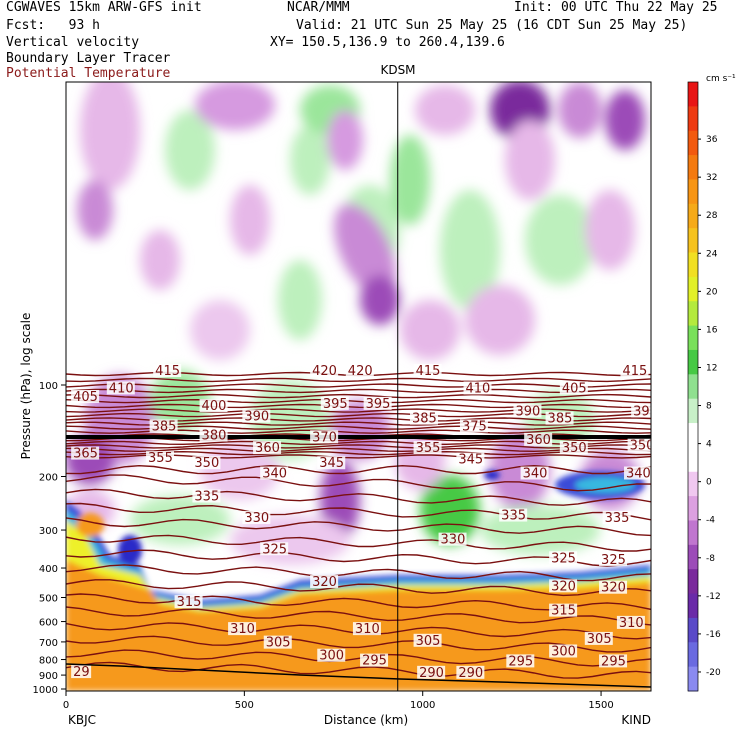  Describe the element at coordinates (318, 7) in the screenshot. I see `org-label: NCAR/MMM` at that location.